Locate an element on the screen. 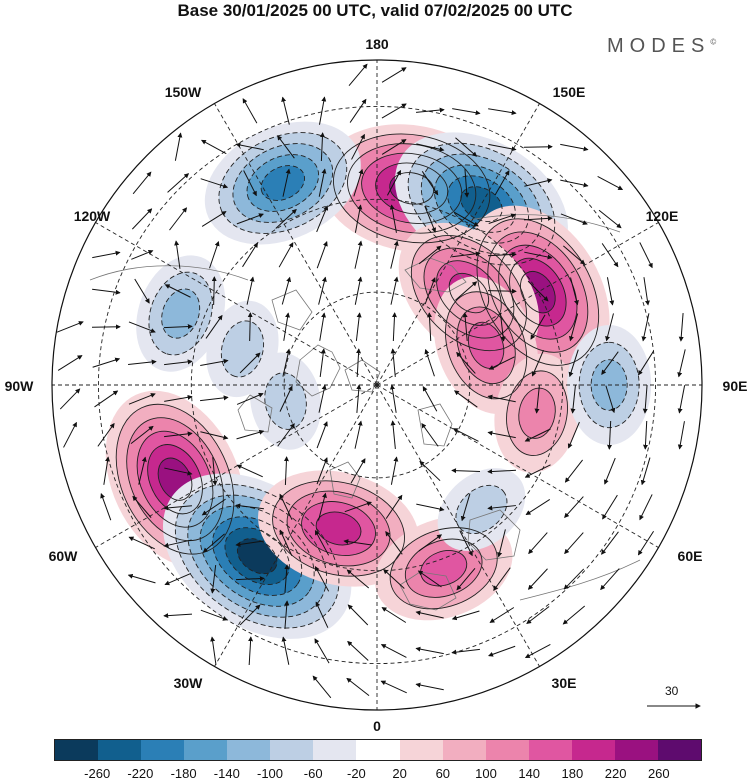 This screenshot has height=783, width=750. colorbar-tick-label: 180 is located at coordinates (572, 773).